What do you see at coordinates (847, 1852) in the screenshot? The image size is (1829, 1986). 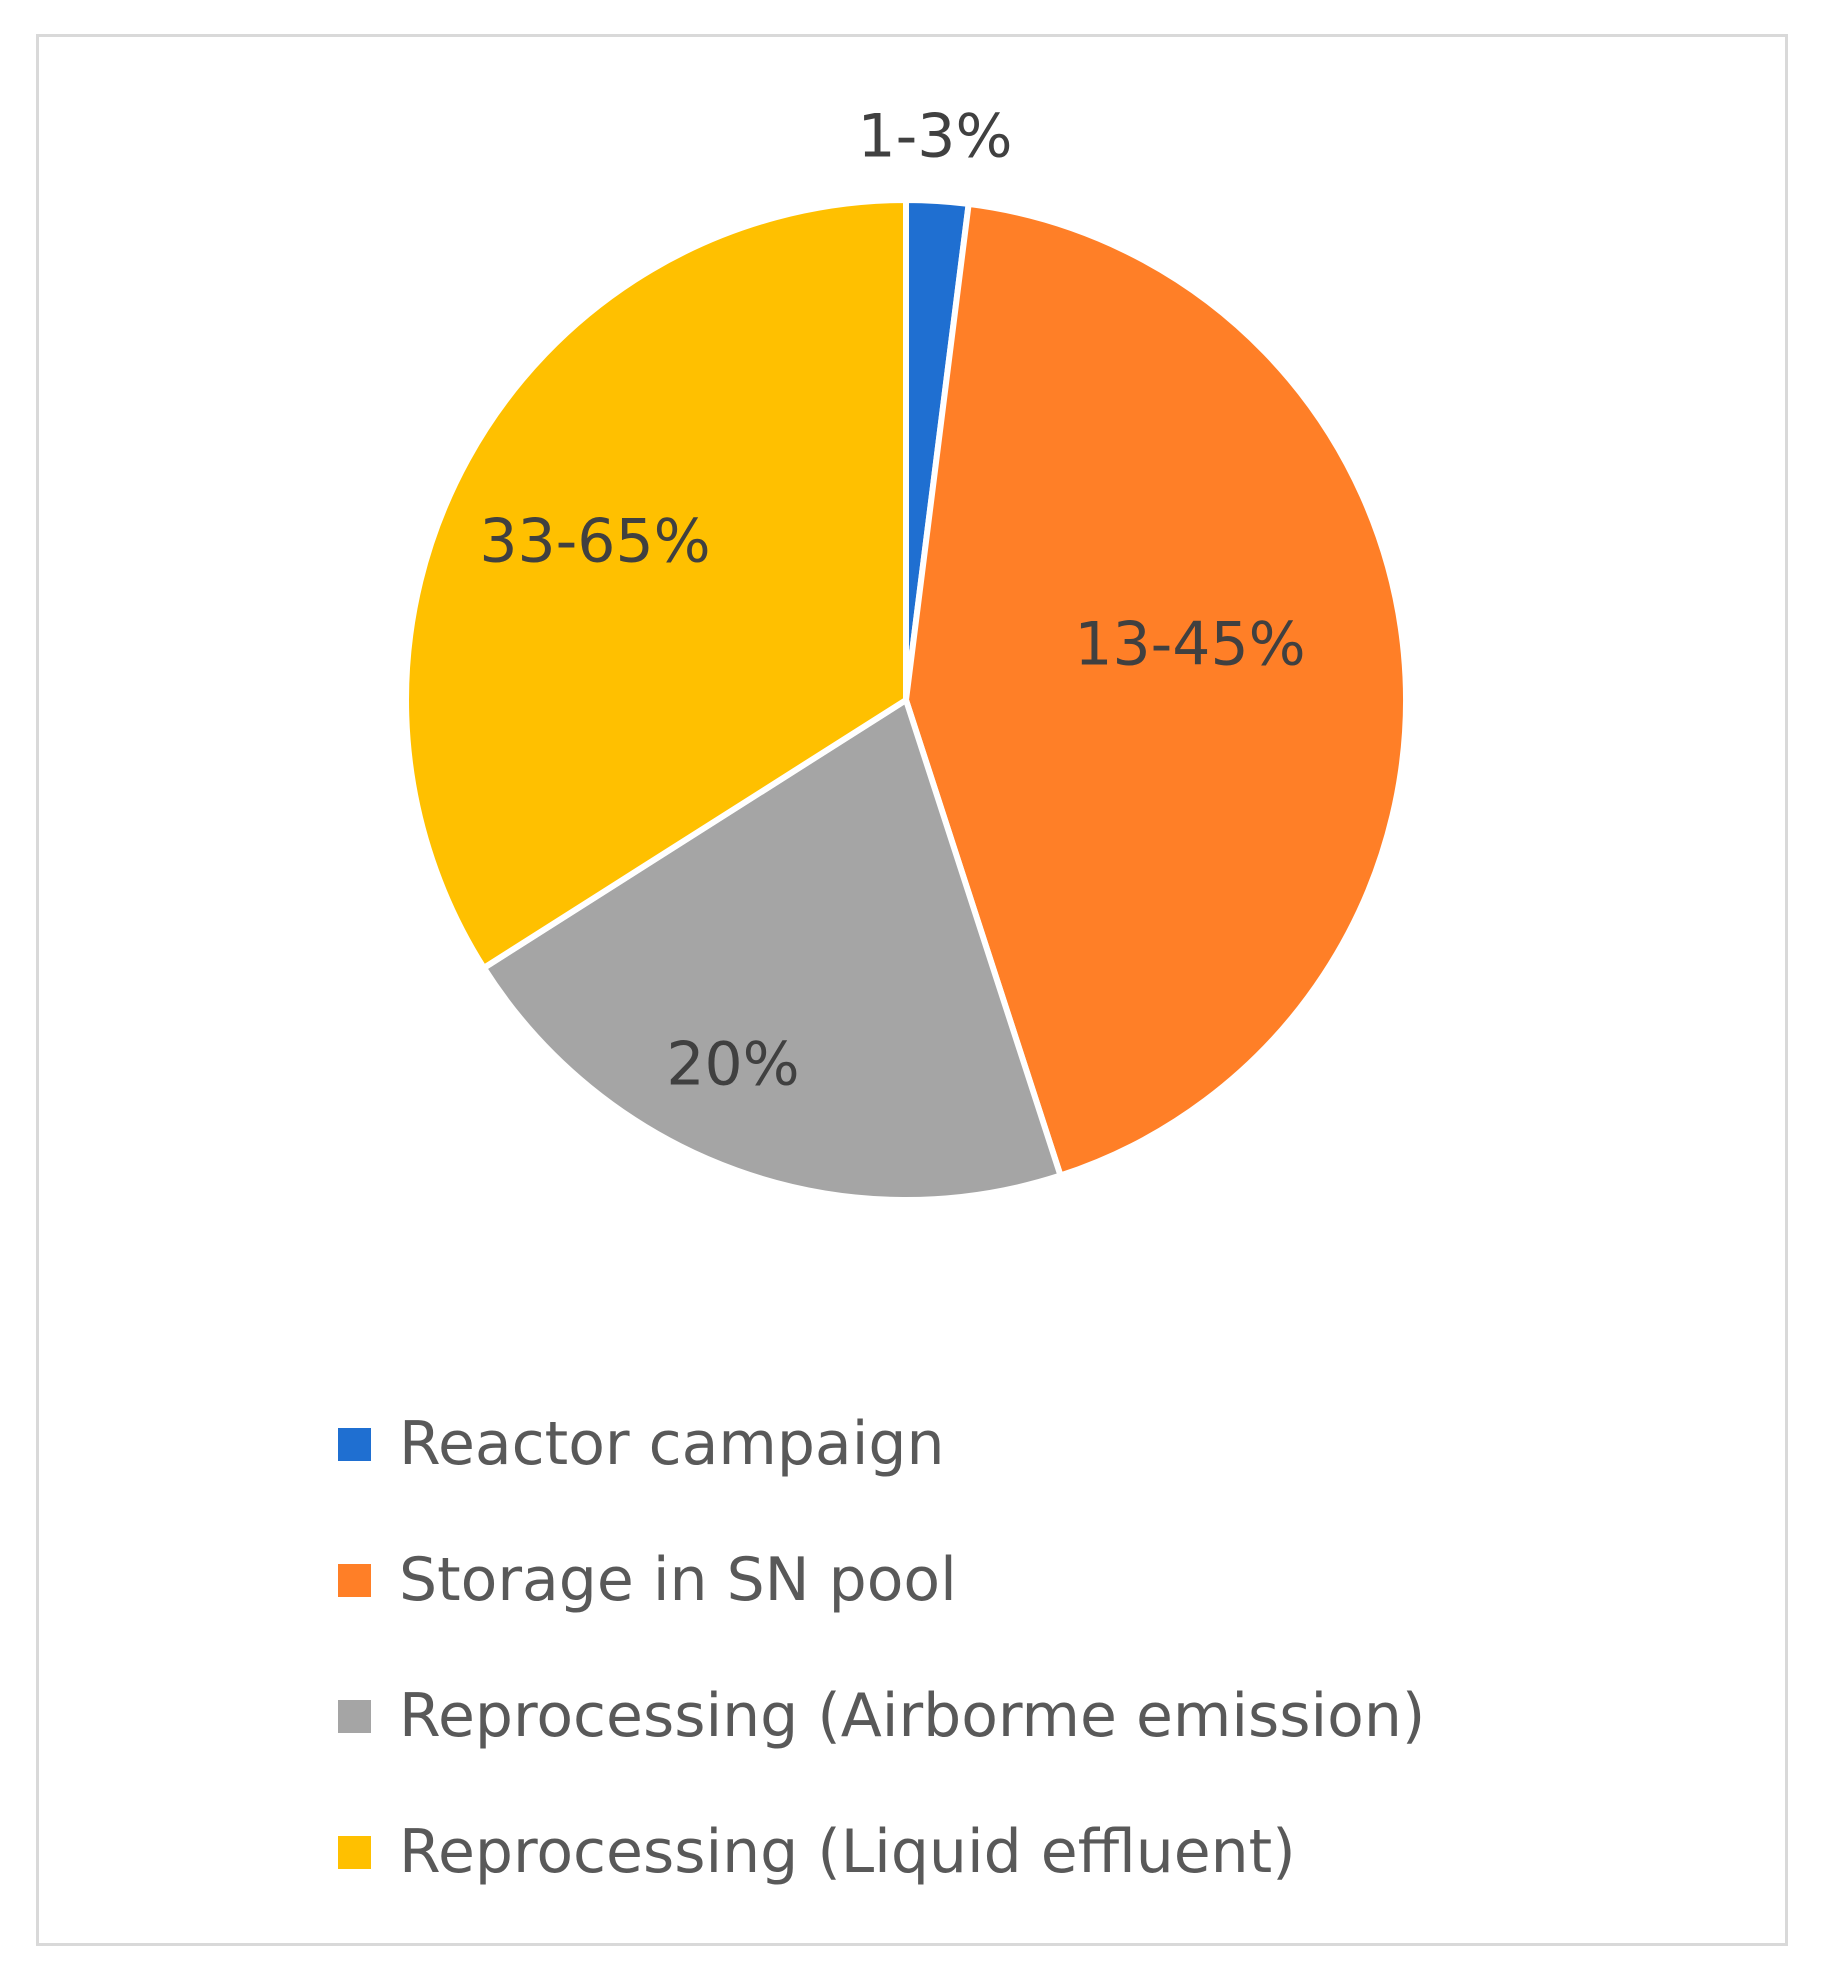 I see `legend-label-4: Reprocessing (Liquid effluent)` at bounding box center [847, 1852].